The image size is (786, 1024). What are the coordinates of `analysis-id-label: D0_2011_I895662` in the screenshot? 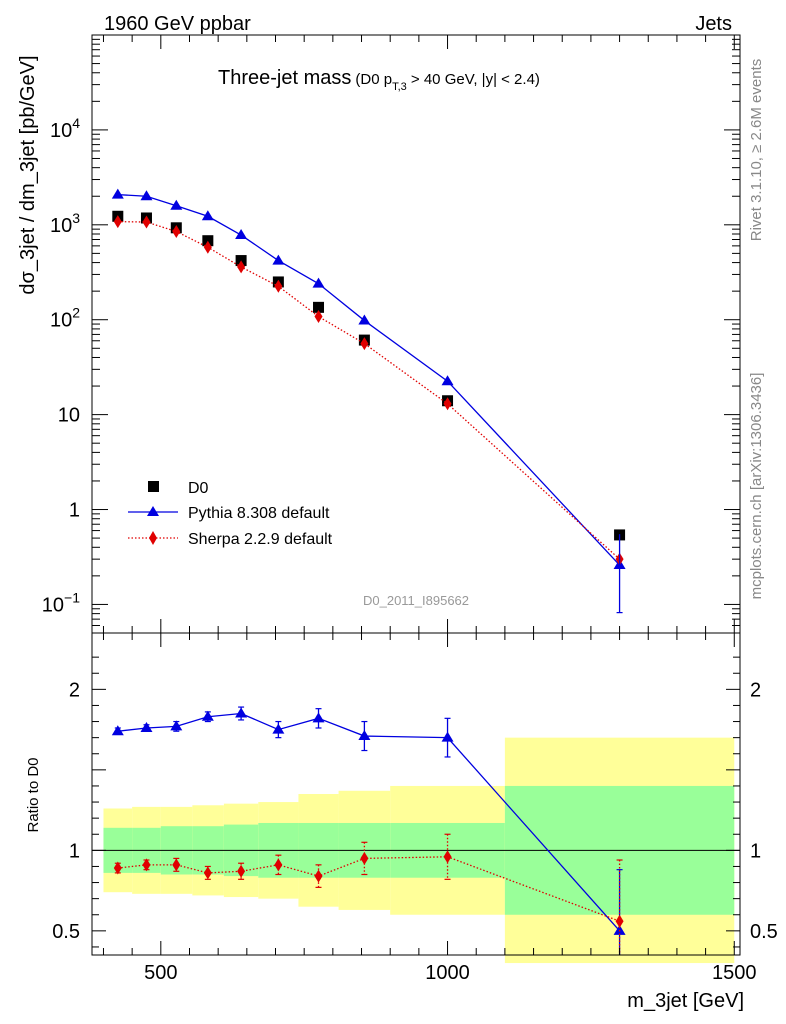 It's located at (416, 600).